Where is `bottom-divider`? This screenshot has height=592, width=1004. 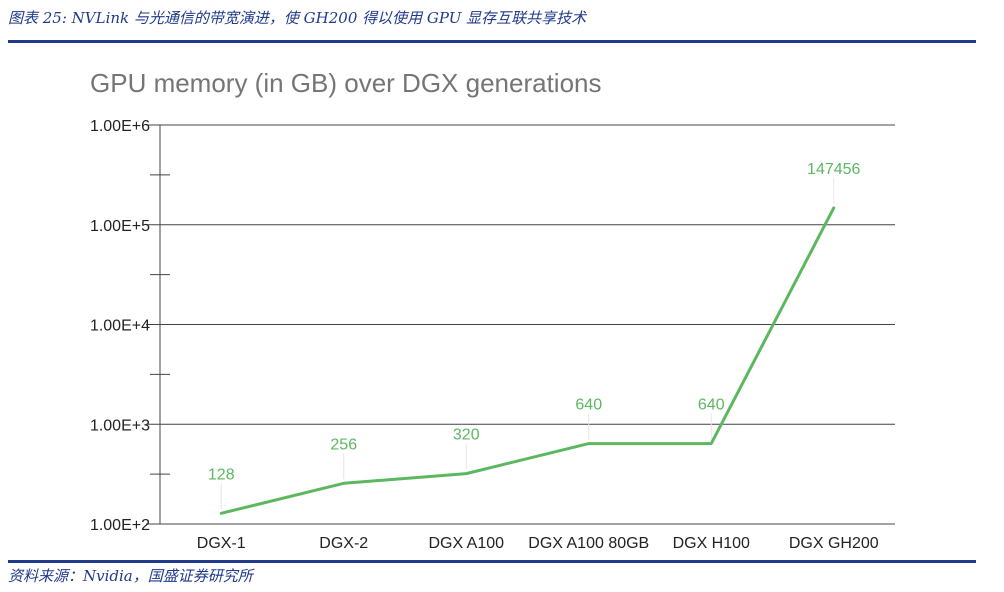 bottom-divider is located at coordinates (492, 561).